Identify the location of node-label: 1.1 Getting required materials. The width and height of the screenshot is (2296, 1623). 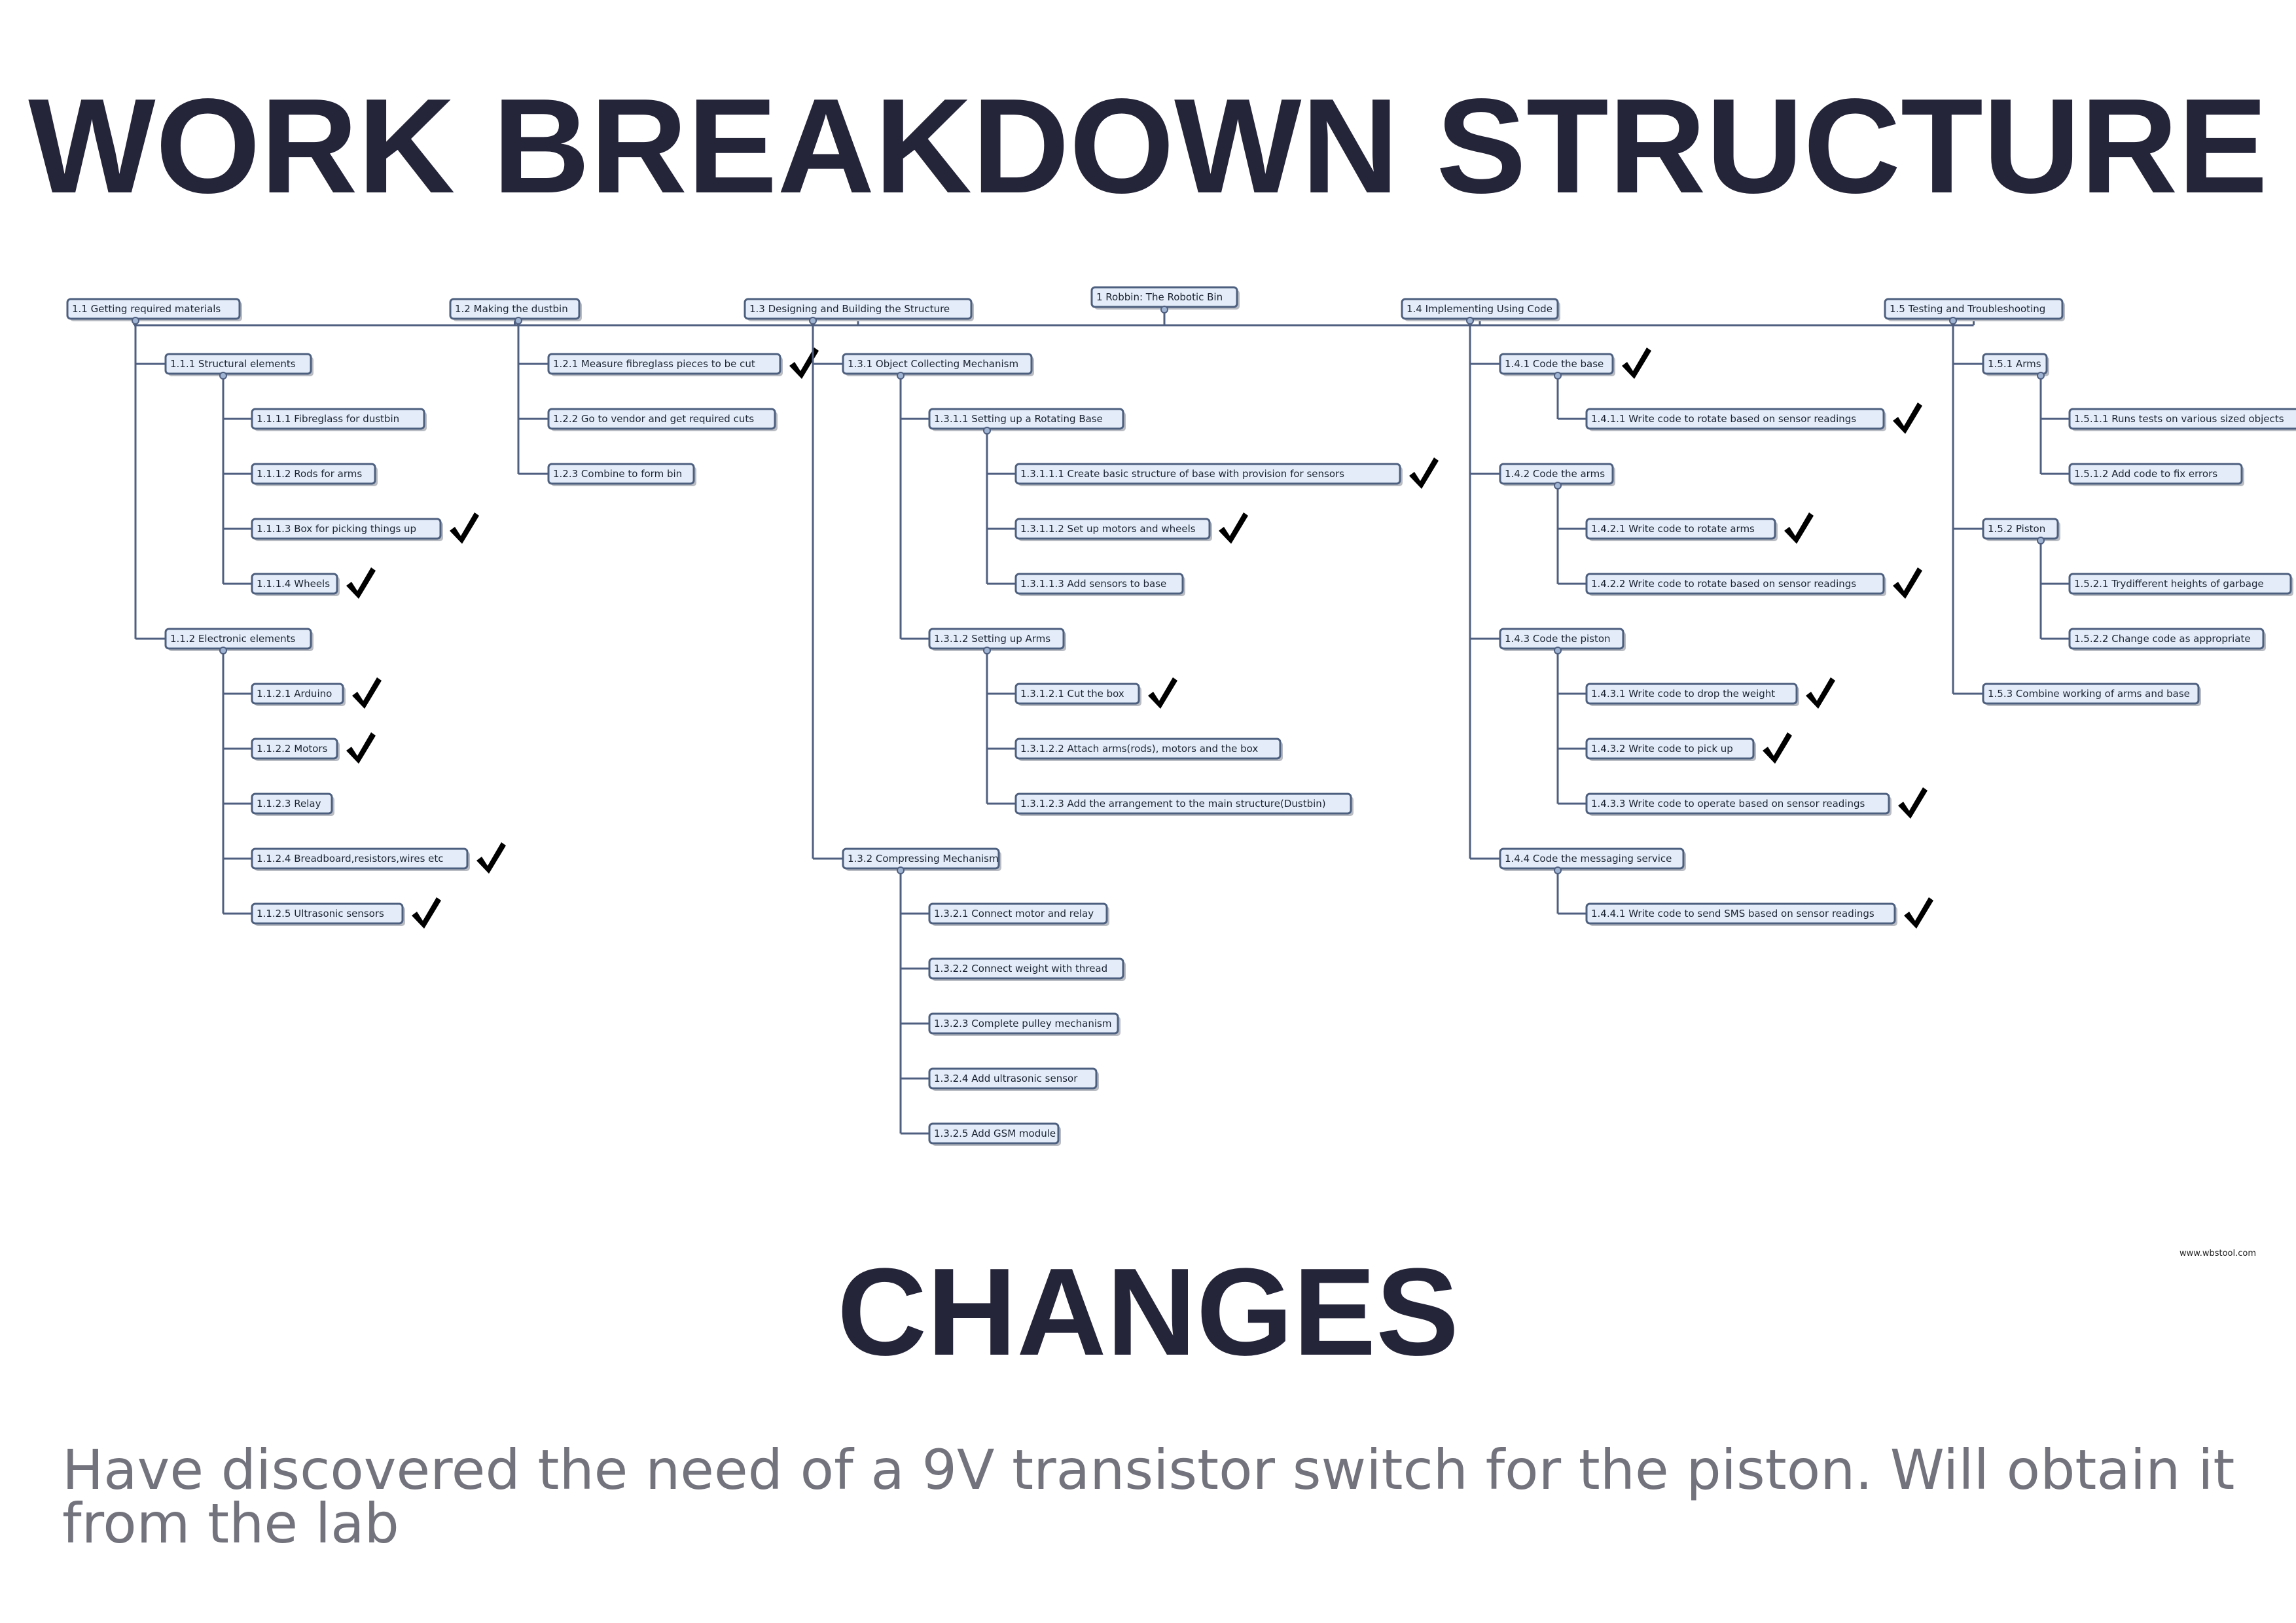
(146, 309).